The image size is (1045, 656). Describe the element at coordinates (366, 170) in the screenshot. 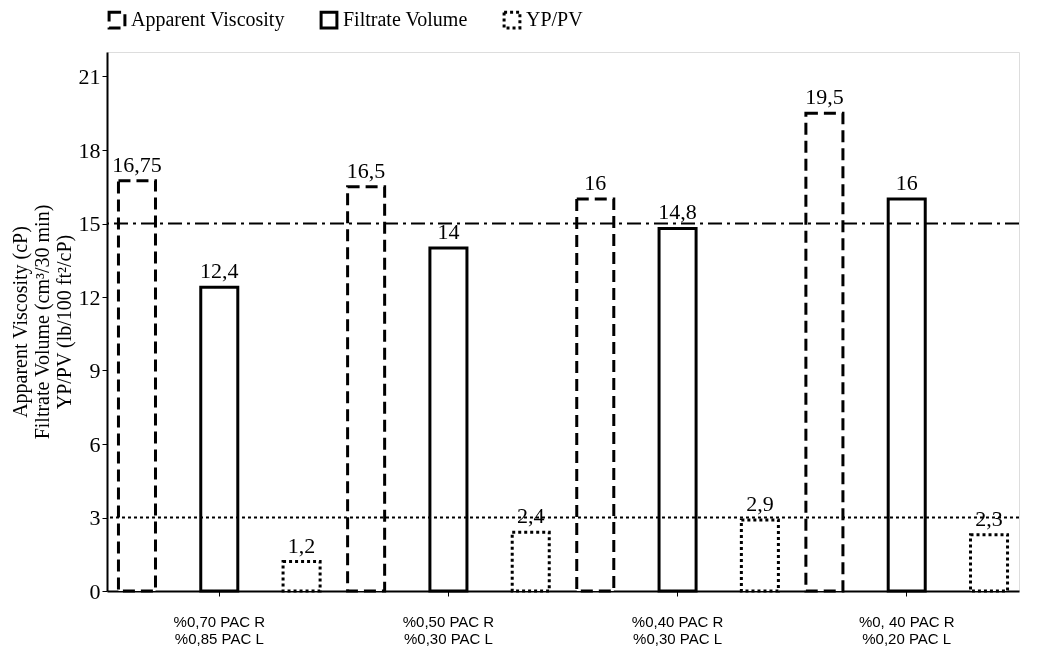

I see `data-label: 16,5` at that location.